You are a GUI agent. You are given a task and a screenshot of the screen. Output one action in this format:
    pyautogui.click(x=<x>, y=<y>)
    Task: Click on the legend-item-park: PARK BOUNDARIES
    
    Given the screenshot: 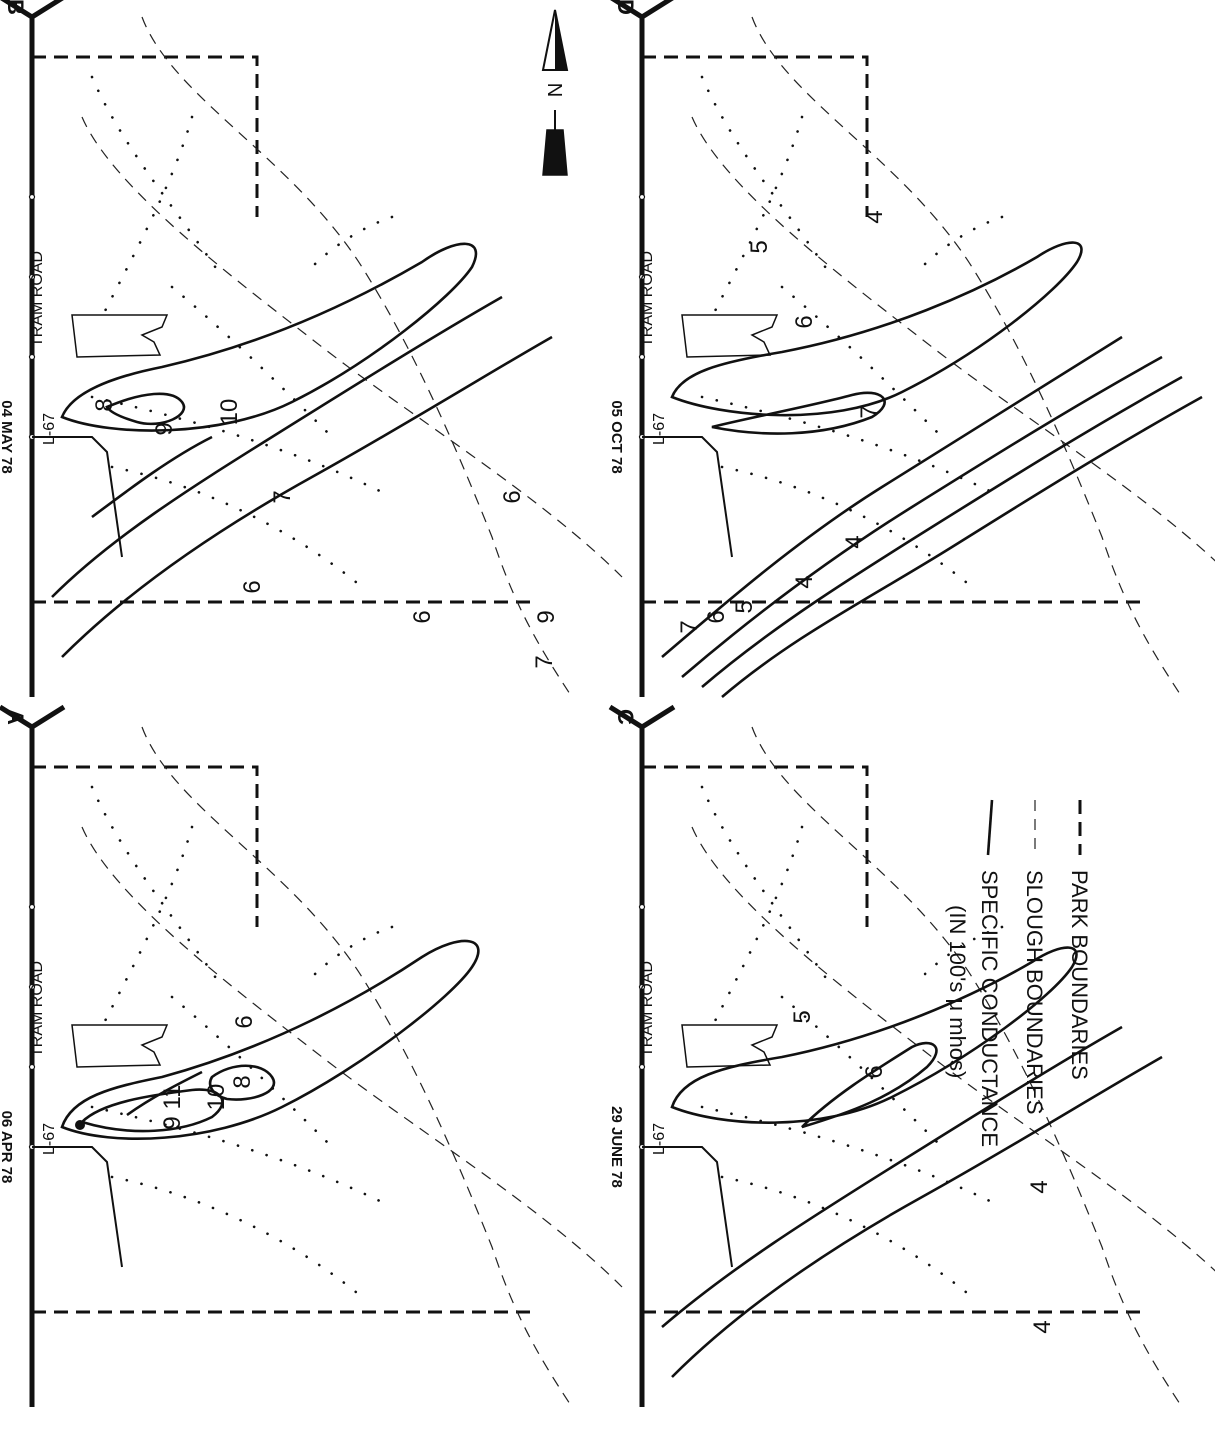 What is the action you would take?
    pyautogui.click(x=1079, y=940)
    